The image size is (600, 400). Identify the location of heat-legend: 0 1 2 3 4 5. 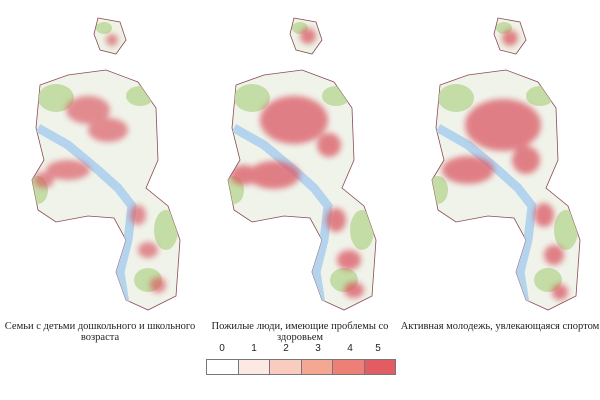
(301, 360).